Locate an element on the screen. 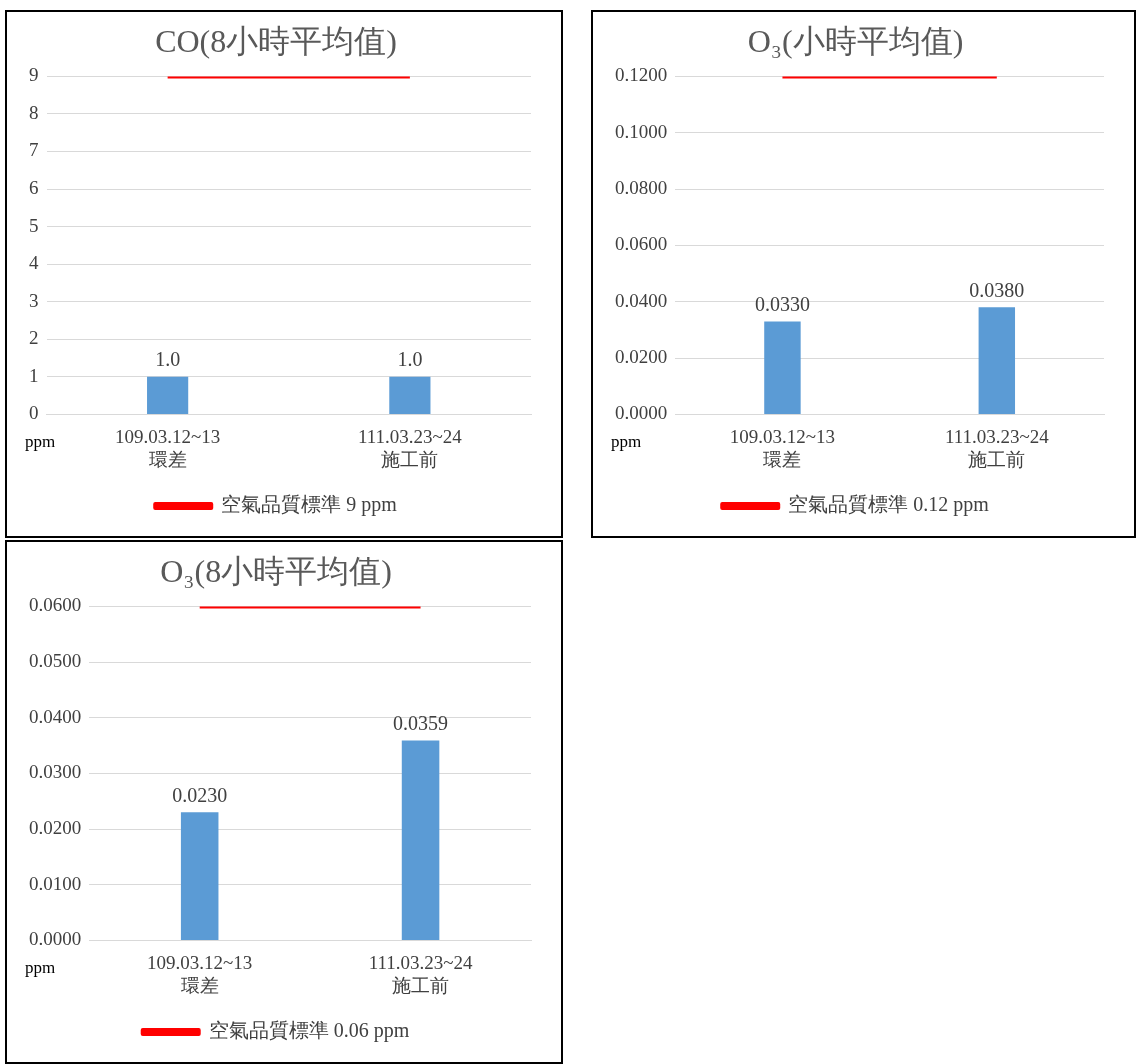 This screenshot has width=1136, height=1064. y-tick-label: 0.0500 is located at coordinates (55, 661).